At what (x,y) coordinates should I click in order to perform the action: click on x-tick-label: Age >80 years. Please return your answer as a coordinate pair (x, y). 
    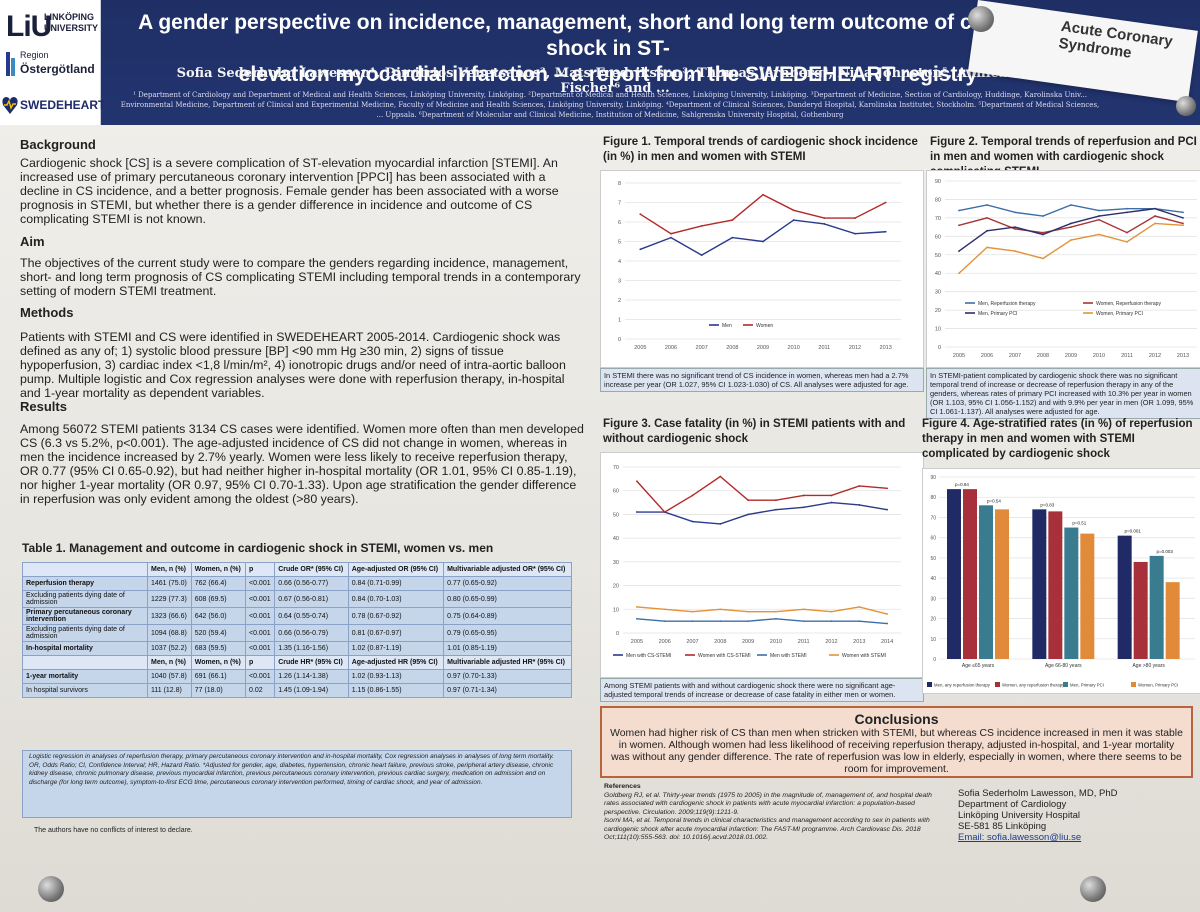
    Looking at the image, I should click on (1148, 666).